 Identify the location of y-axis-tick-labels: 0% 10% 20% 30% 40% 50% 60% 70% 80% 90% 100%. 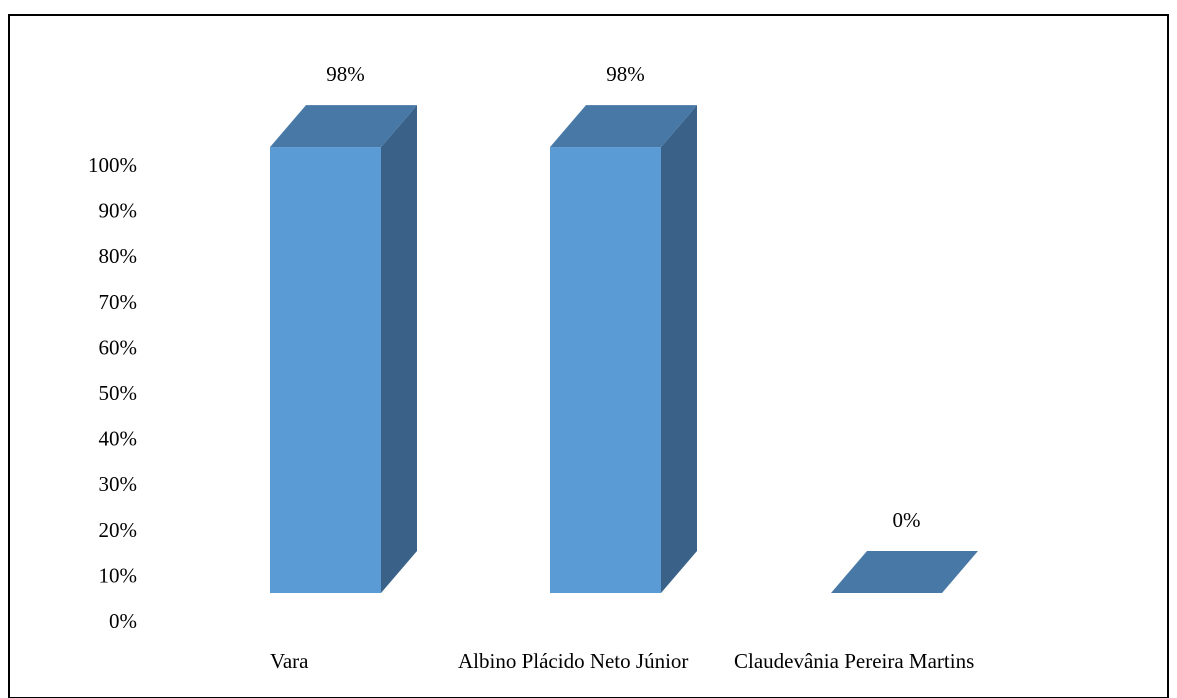
(112, 393).